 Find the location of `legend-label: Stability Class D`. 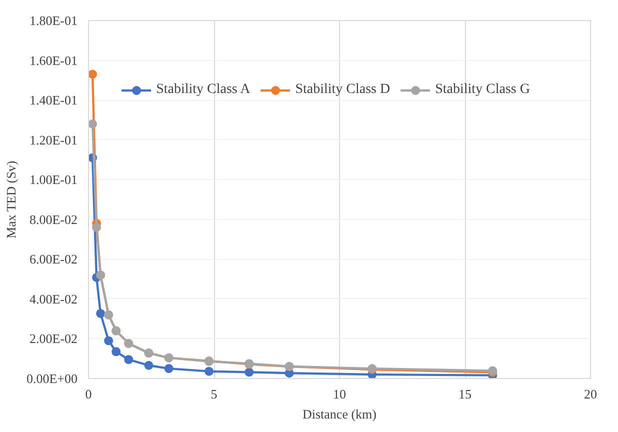

legend-label: Stability Class D is located at coordinates (342, 90).